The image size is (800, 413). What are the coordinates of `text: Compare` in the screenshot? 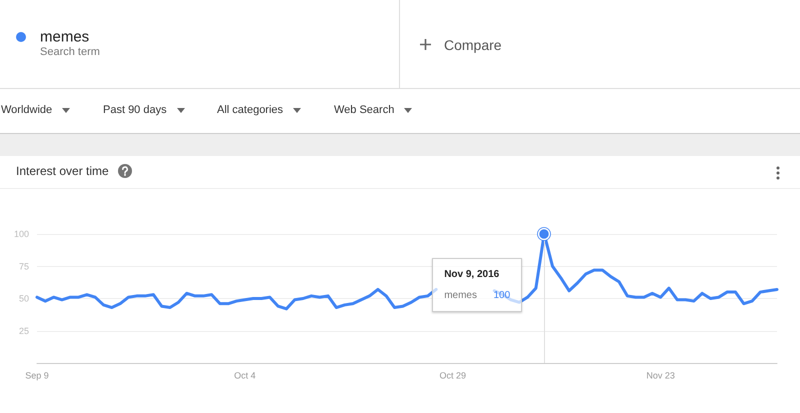 It's located at (473, 45).